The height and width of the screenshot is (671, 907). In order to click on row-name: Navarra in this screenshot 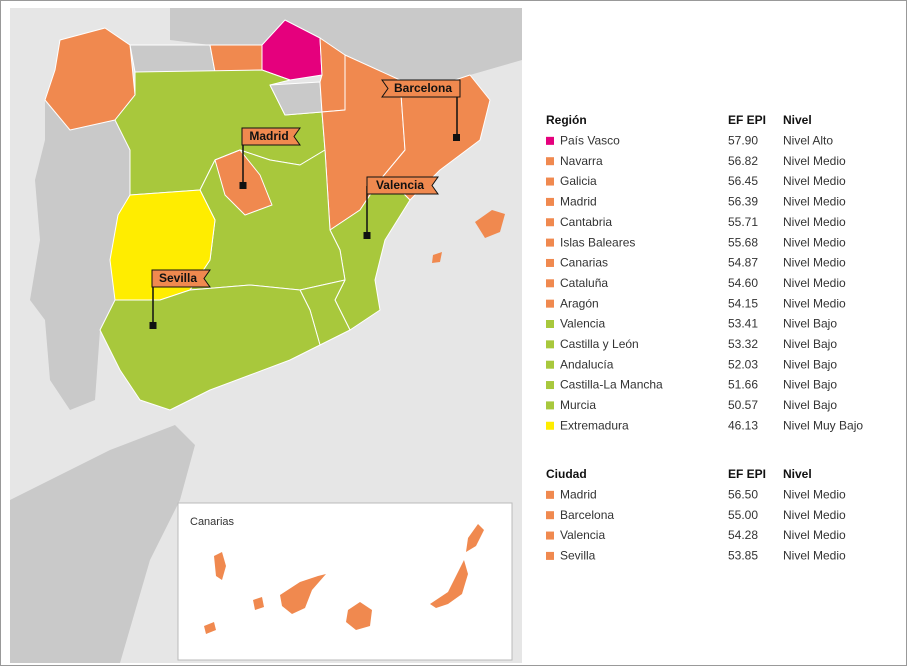, I will do `click(581, 161)`.